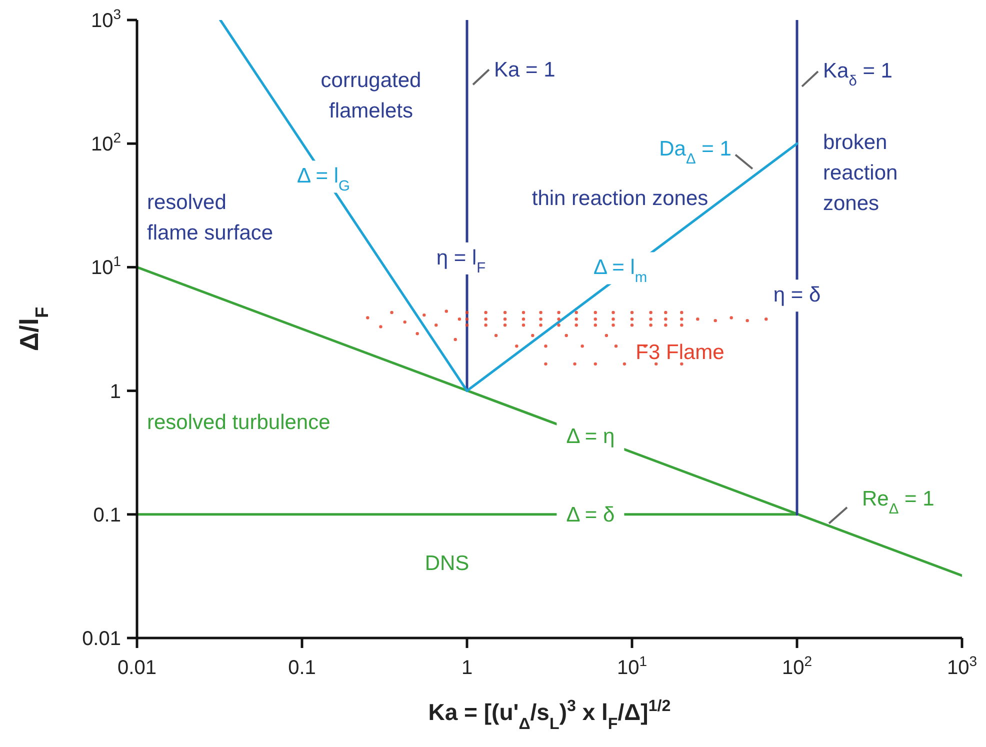 The width and height of the screenshot is (986, 747). Describe the element at coordinates (101, 639) in the screenshot. I see `y-tick-label: 0.01` at that location.